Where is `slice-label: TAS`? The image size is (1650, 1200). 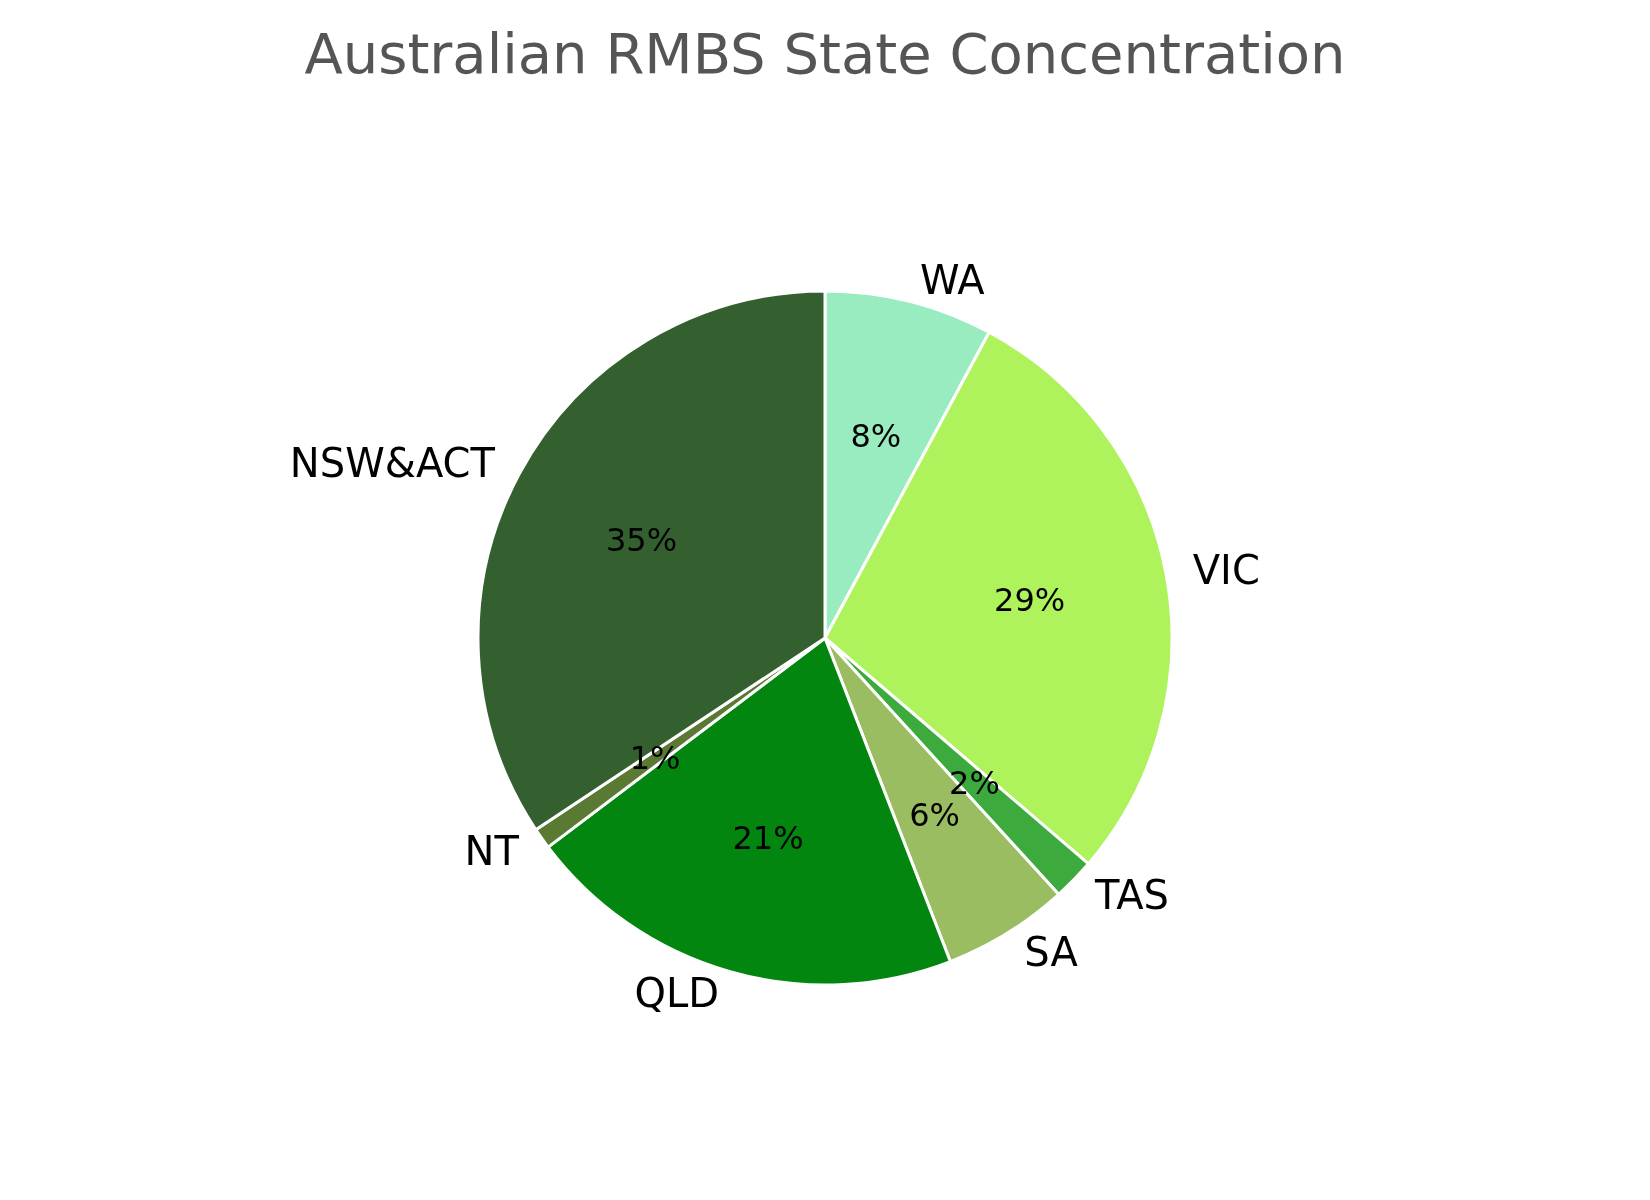 slice-label: TAS is located at coordinates (1131, 894).